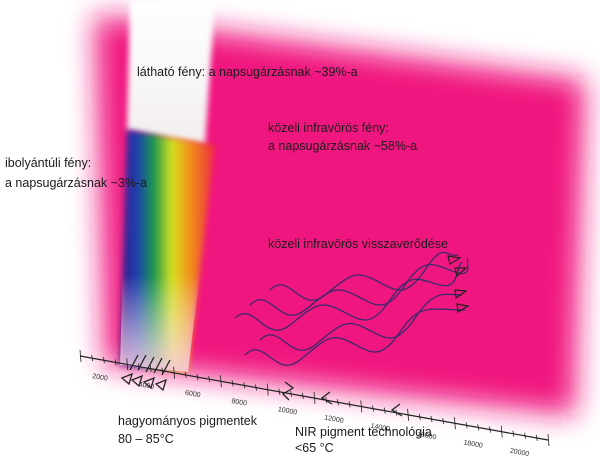 The image size is (600, 456). Describe the element at coordinates (426, 436) in the screenshot. I see `axis-label: 16000` at that location.